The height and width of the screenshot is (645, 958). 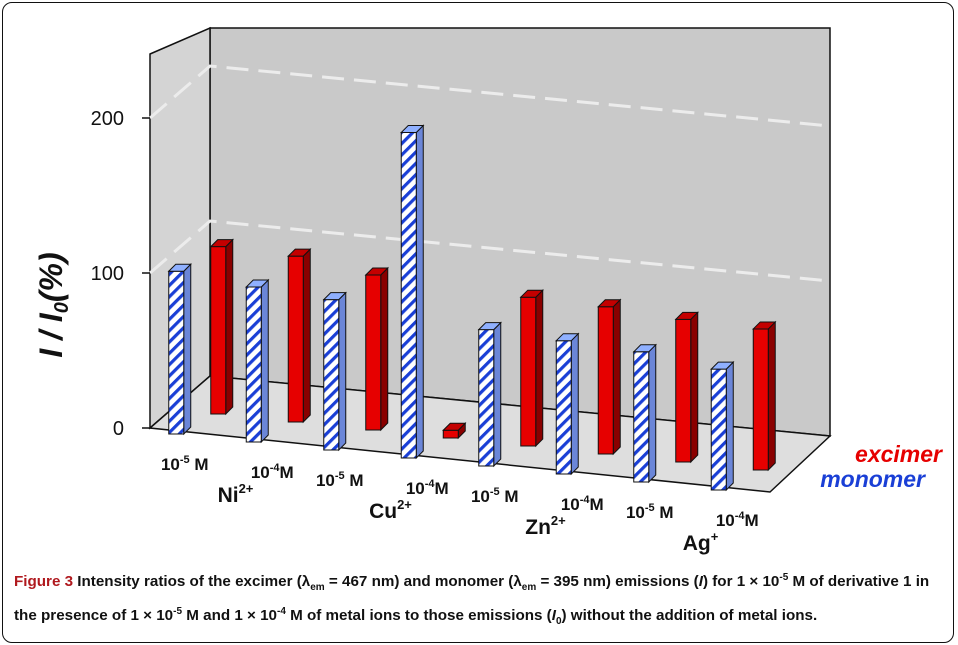 I want to click on metal-ion-label: Zn2+, so click(x=545, y=526).